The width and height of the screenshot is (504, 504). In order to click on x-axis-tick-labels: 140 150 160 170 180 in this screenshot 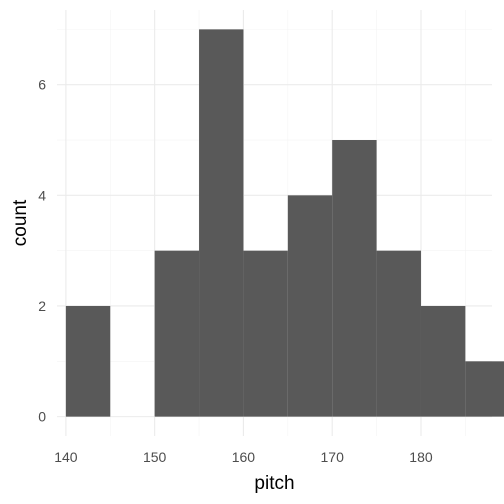, I will do `click(243, 457)`.